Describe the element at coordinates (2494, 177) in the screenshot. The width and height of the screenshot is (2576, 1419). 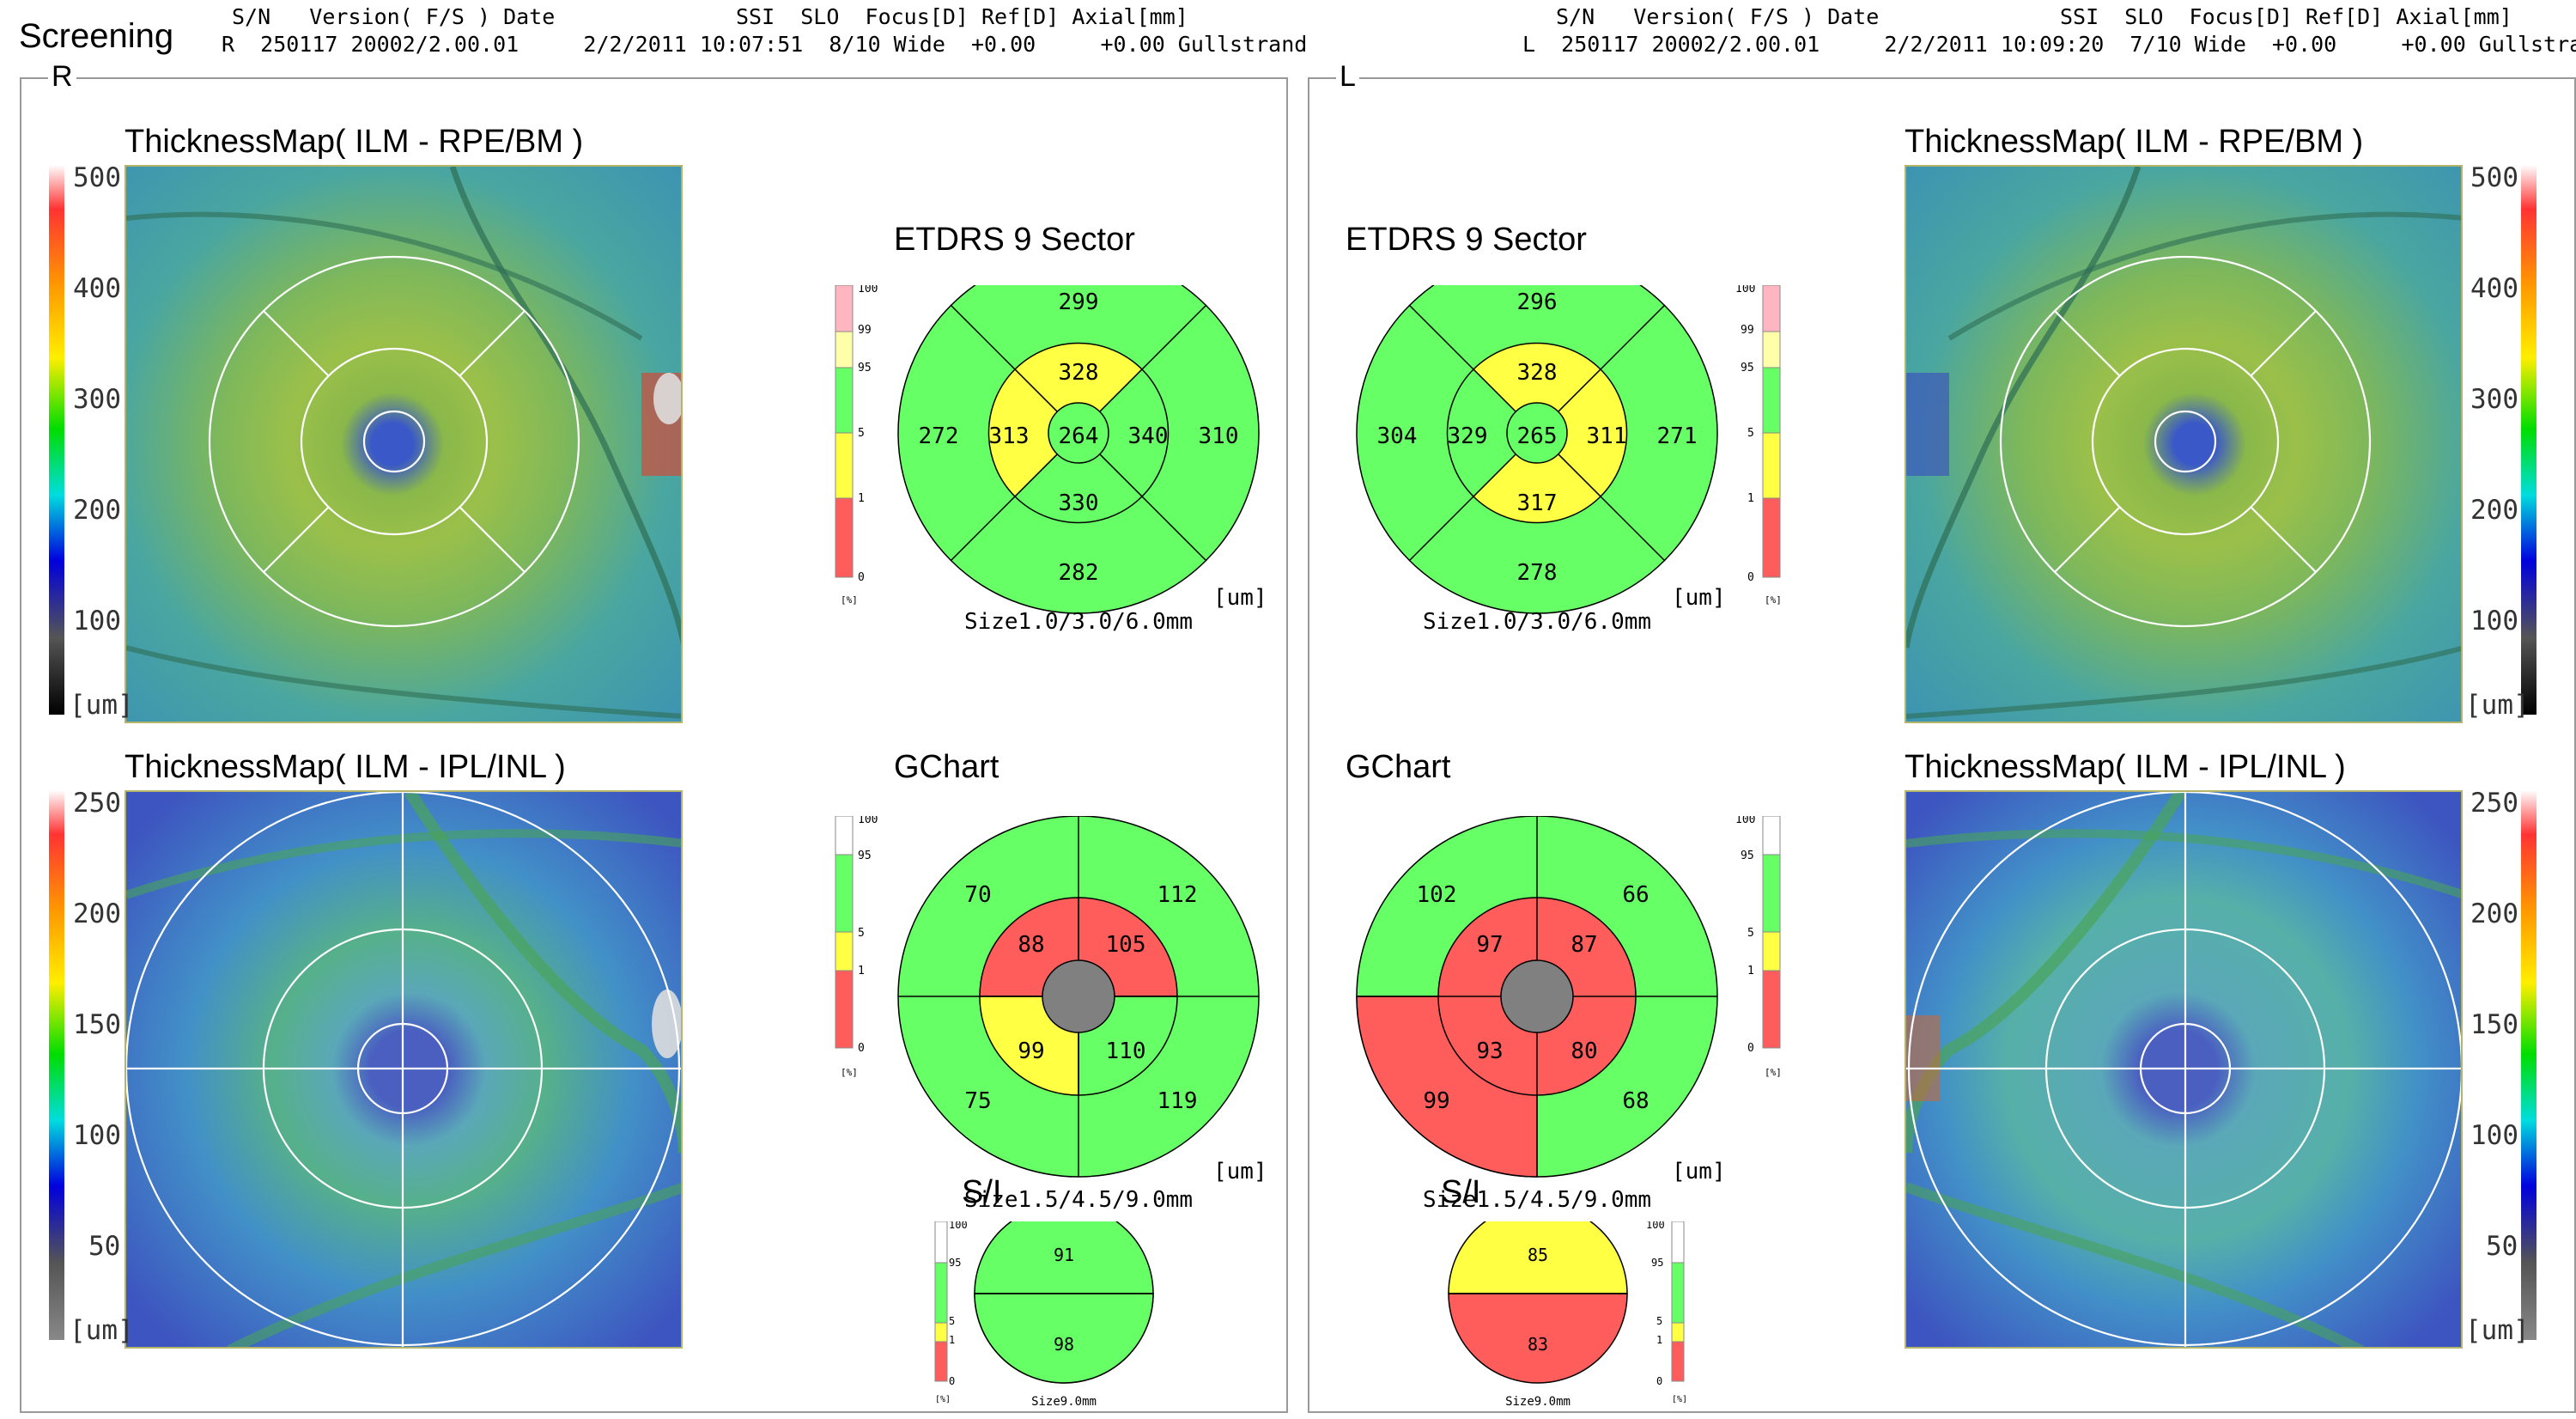
I see `left-top-tick-500: 500` at that location.